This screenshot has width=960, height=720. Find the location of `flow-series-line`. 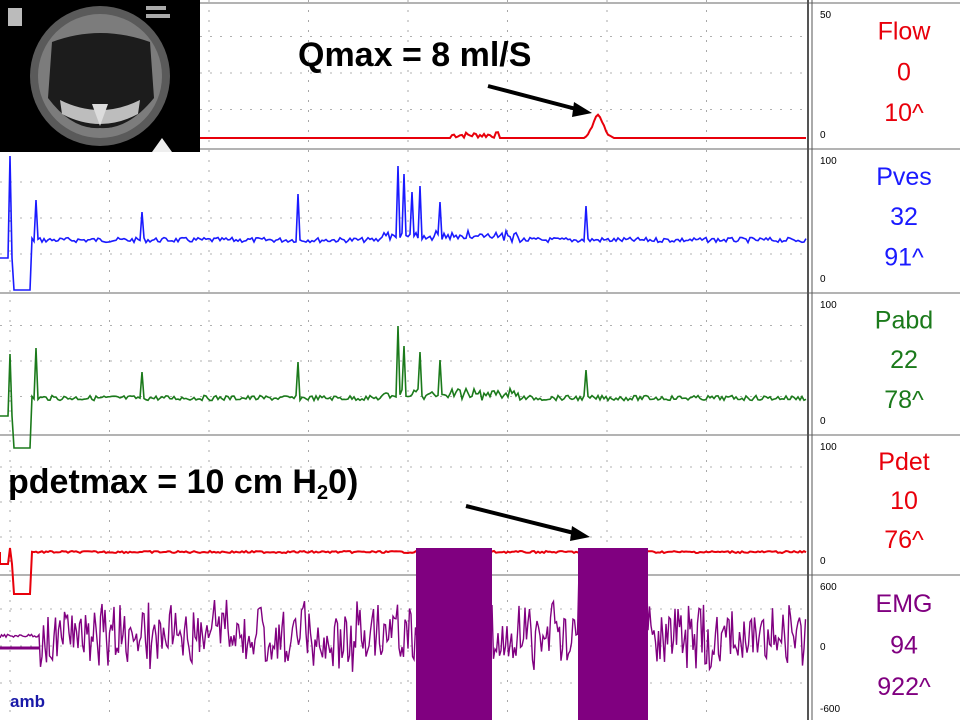

flow-series-line is located at coordinates (503, 126).